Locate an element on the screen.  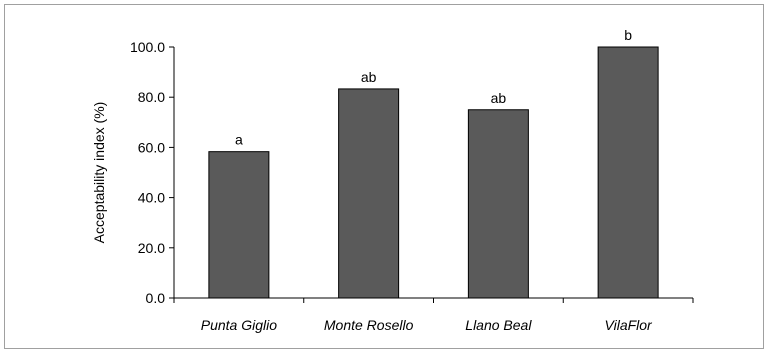
y-tick-label: 20.0 is located at coordinates (151, 248).